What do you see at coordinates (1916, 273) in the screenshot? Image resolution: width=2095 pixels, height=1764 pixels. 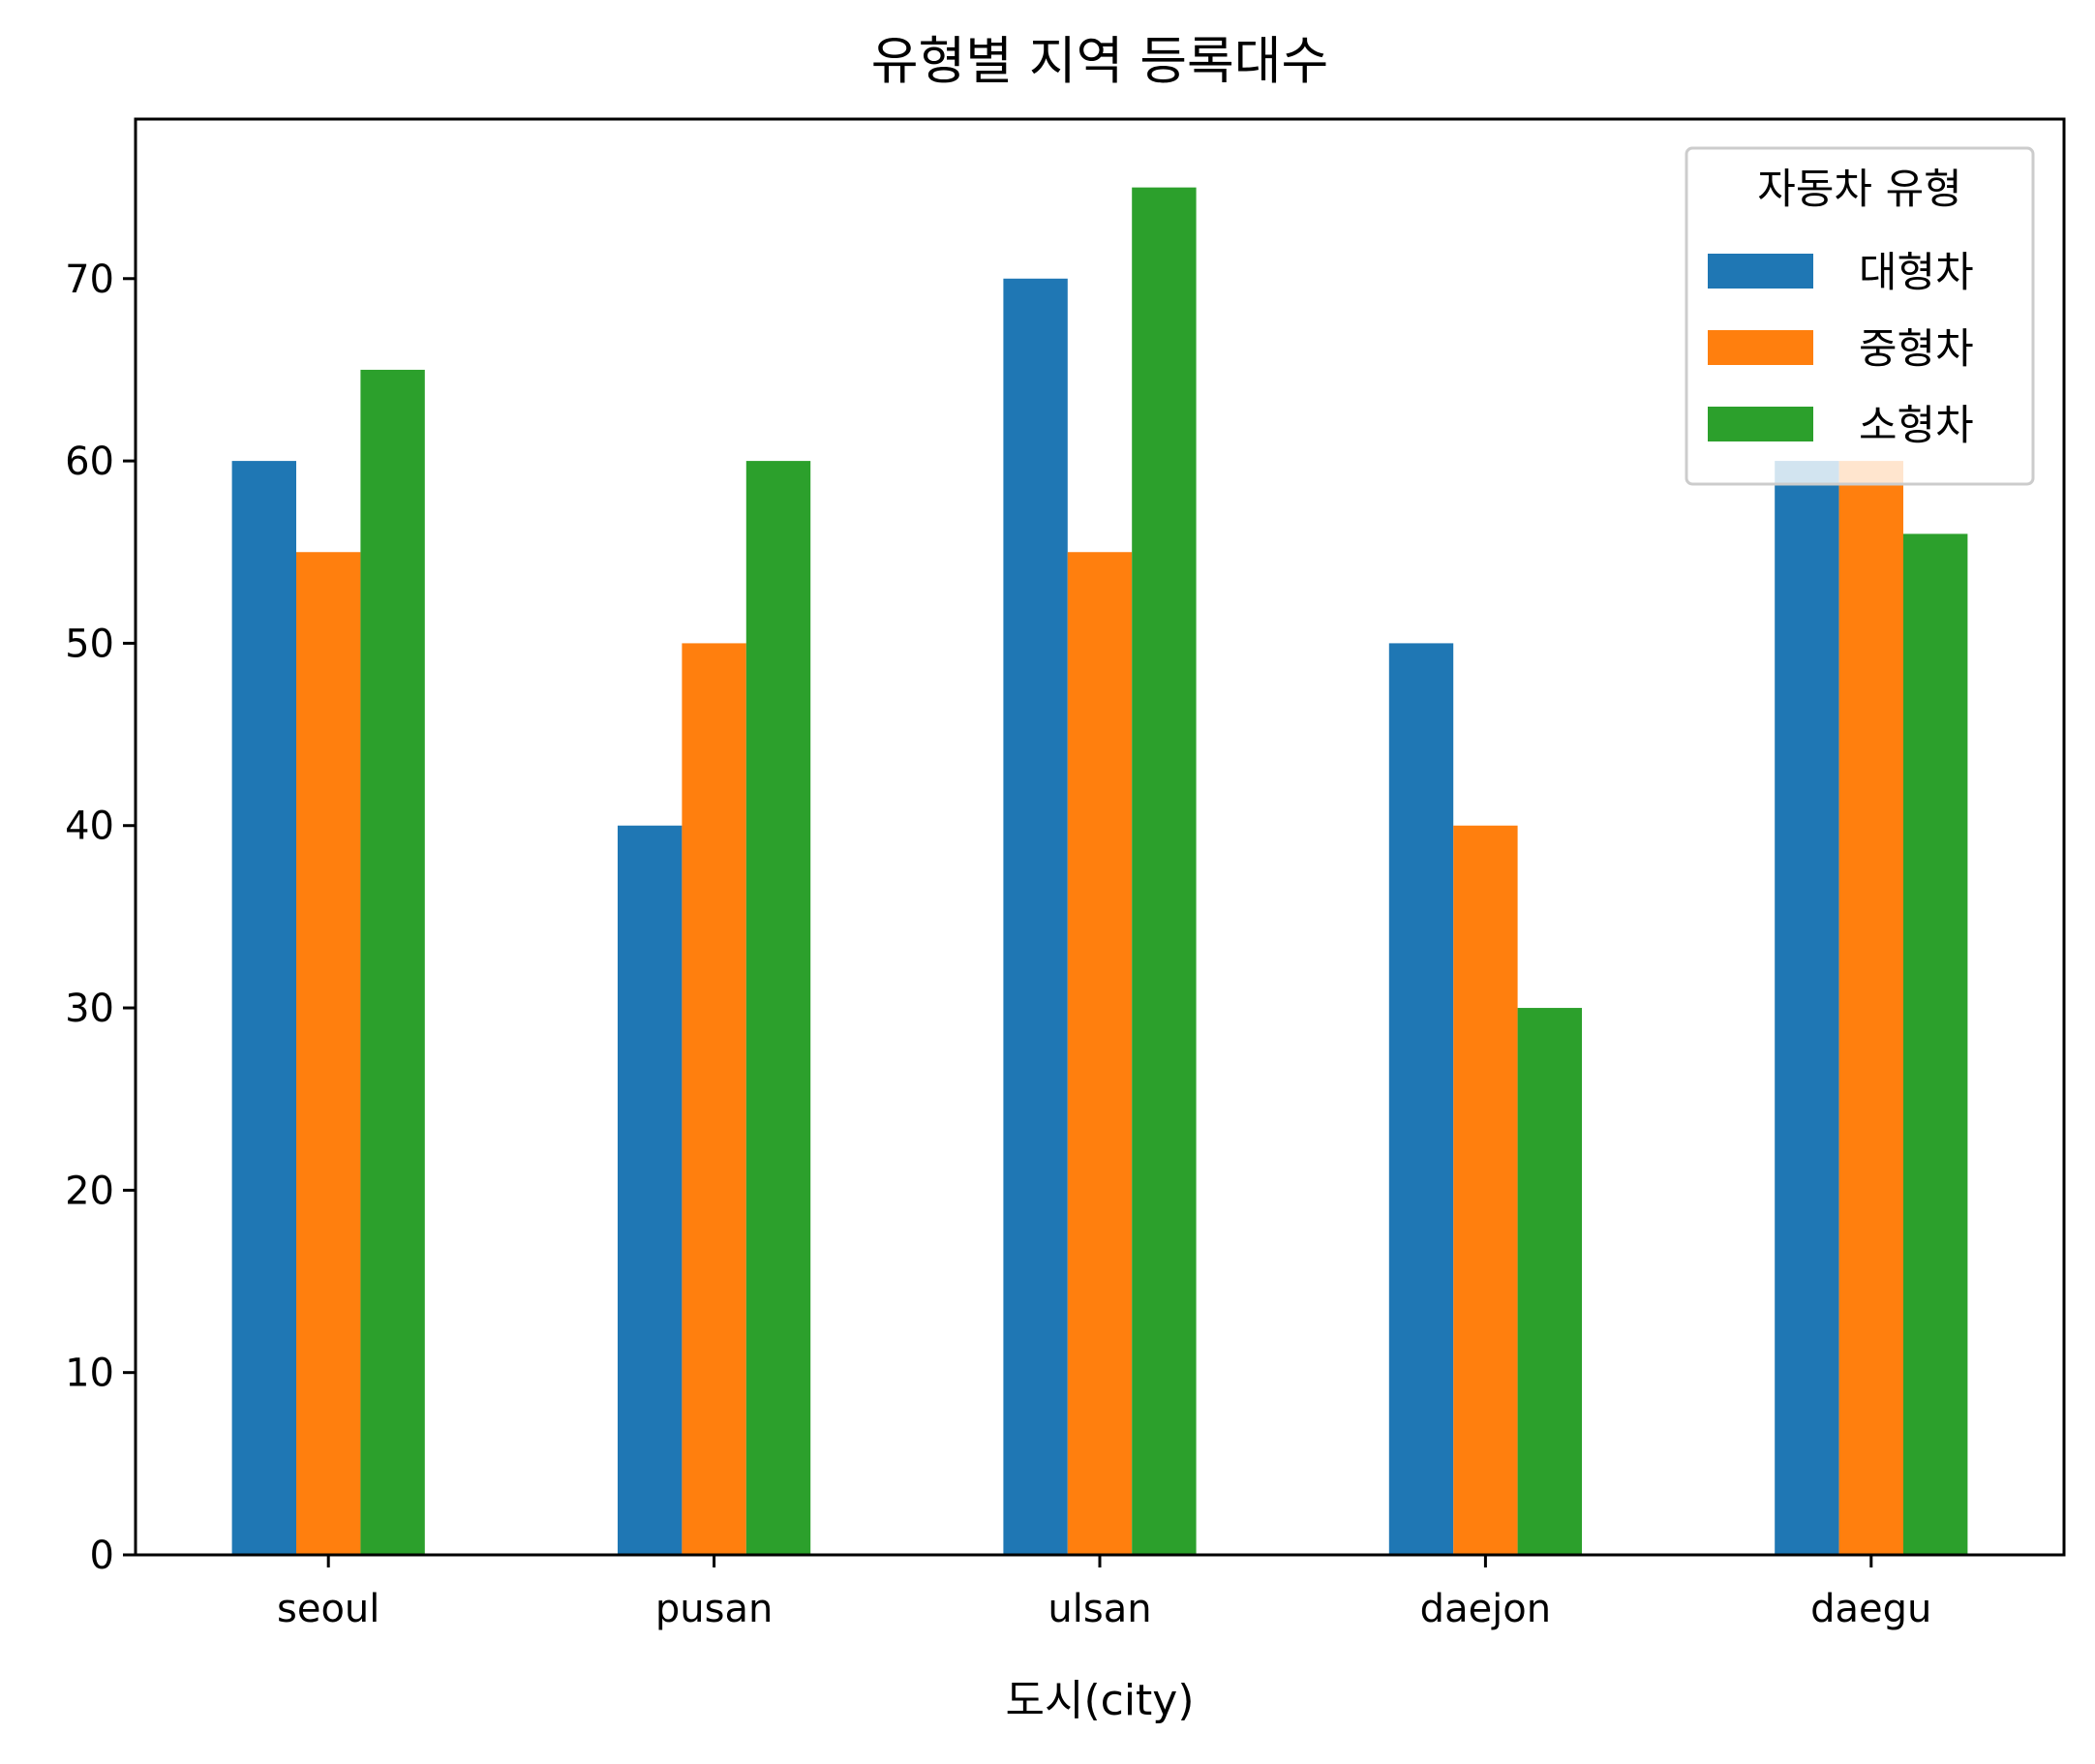 I see `legend-label: 대형차` at bounding box center [1916, 273].